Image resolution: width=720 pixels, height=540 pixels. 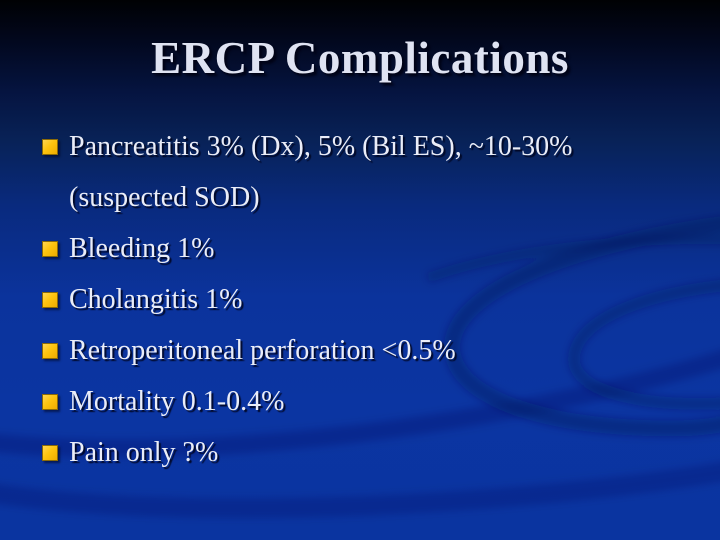 I want to click on bullet-item: Retroperitoneal perforation <0.5%, so click(x=323, y=350).